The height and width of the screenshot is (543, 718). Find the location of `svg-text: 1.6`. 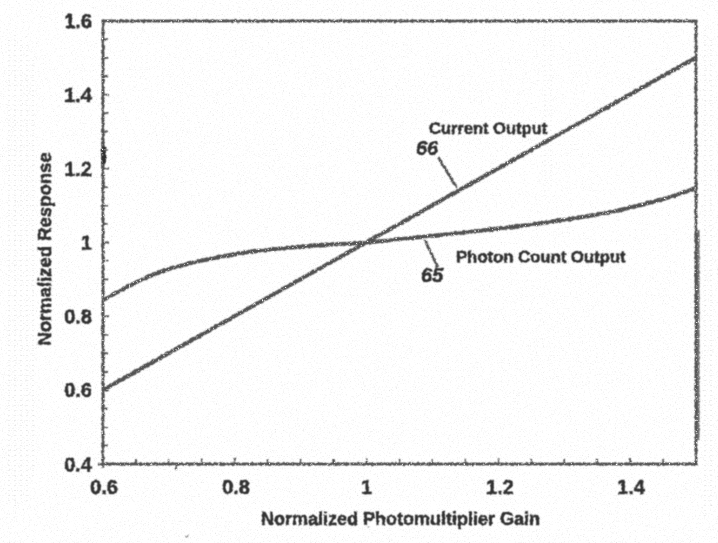

svg-text: 1.6 is located at coordinates (78, 22).